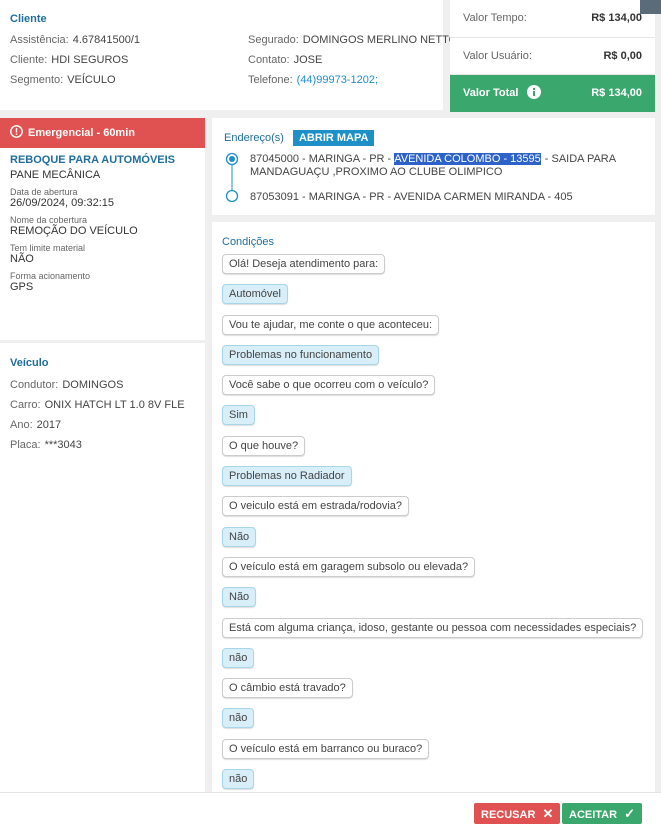  Describe the element at coordinates (552, 19) in the screenshot. I see `value-row: Valor Tempo: R$ 134,00` at that location.